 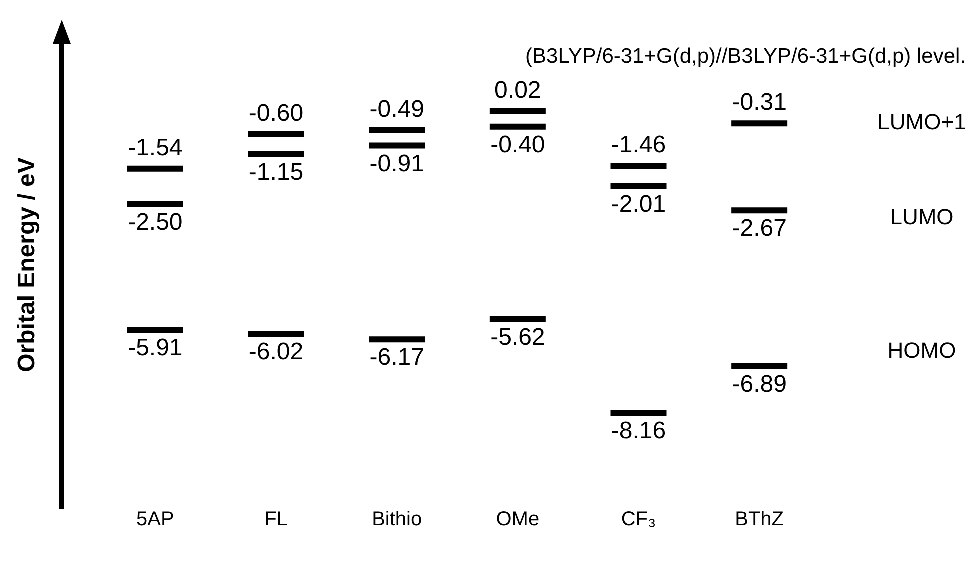 What do you see at coordinates (397, 519) in the screenshot?
I see `category-label: Bithio` at bounding box center [397, 519].